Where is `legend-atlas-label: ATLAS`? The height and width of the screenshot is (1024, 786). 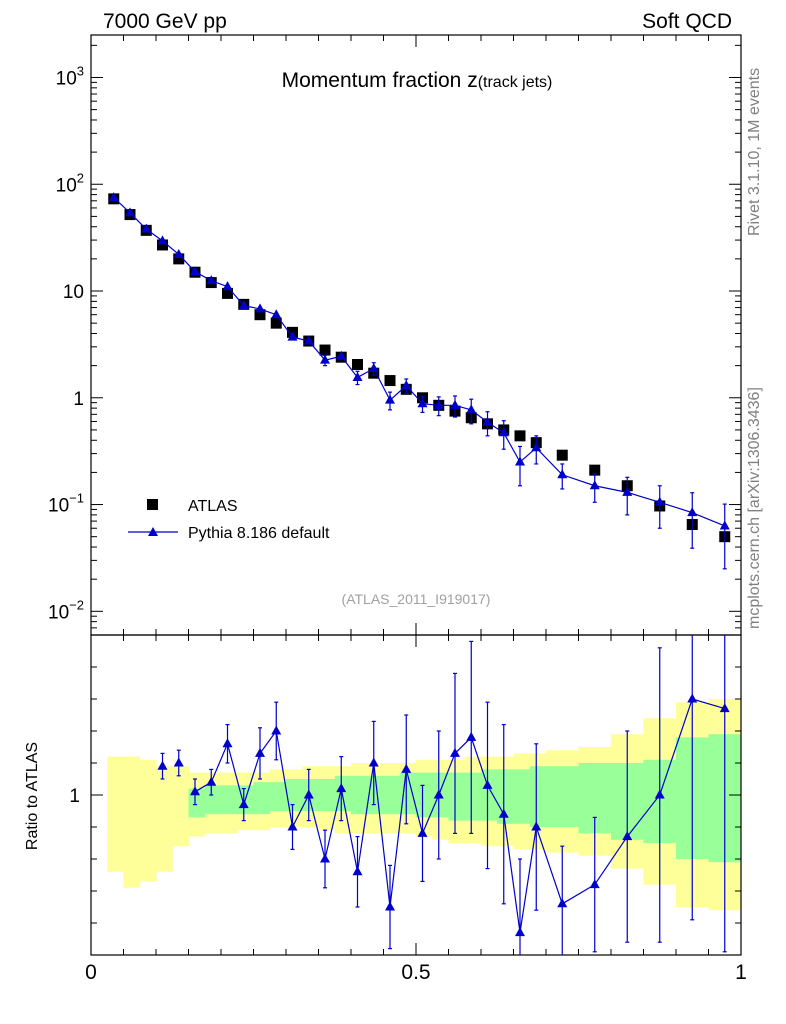 legend-atlas-label: ATLAS is located at coordinates (213, 506).